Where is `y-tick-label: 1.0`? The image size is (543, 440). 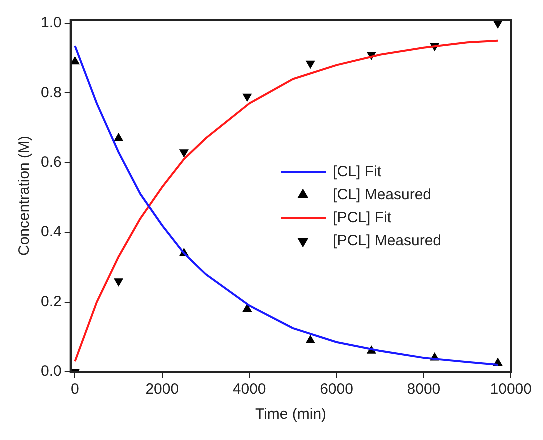 y-tick-label: 1.0 is located at coordinates (51, 23).